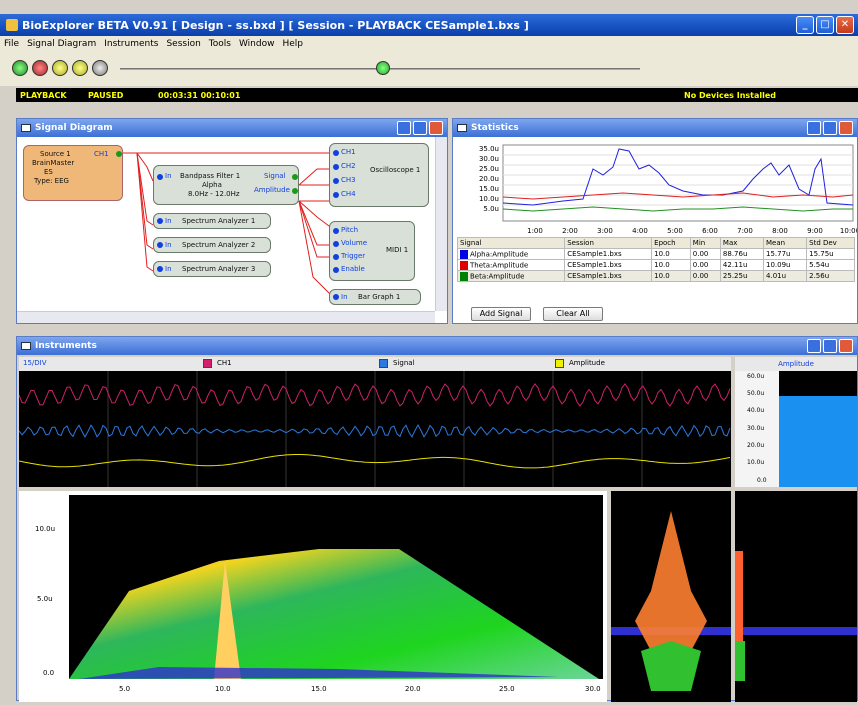 This screenshot has width=858, height=705. What do you see at coordinates (825, 25) in the screenshot?
I see `maximize-button: □` at bounding box center [825, 25].